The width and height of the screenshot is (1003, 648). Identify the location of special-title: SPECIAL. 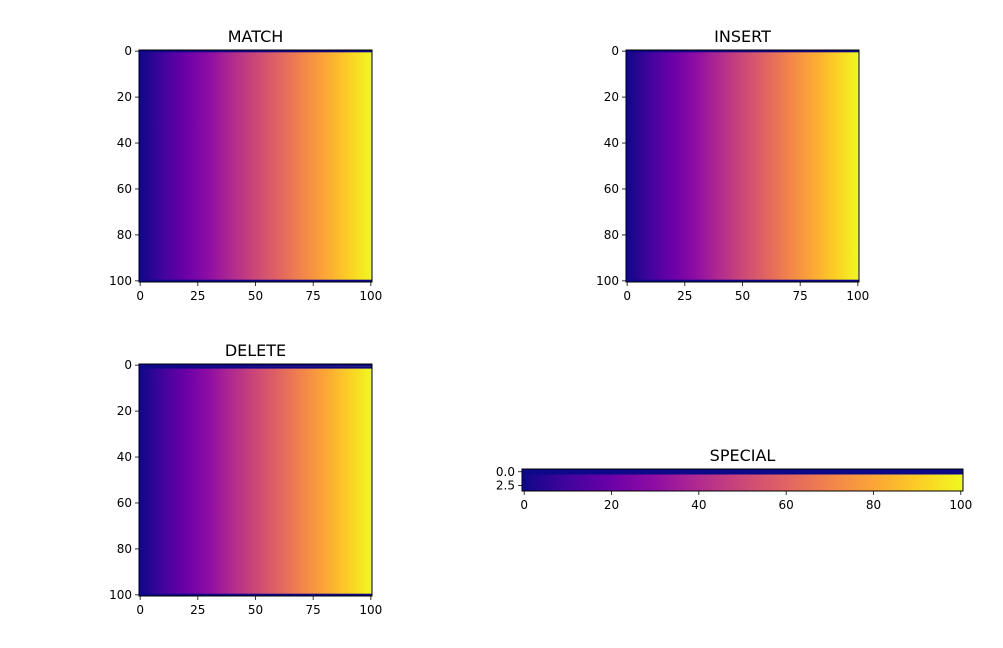
(743, 455).